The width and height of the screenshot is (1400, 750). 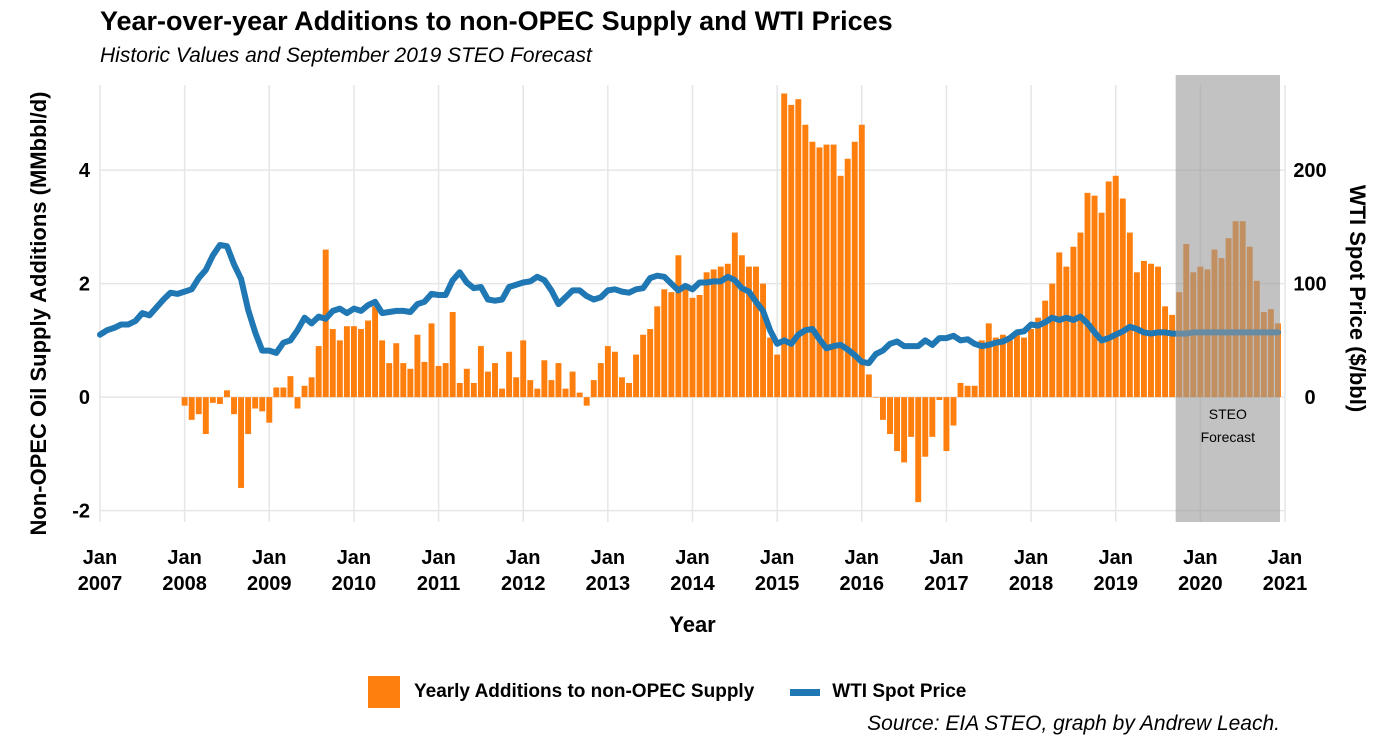 I want to click on x-tick-label-year: 2018, so click(x=1031, y=584).